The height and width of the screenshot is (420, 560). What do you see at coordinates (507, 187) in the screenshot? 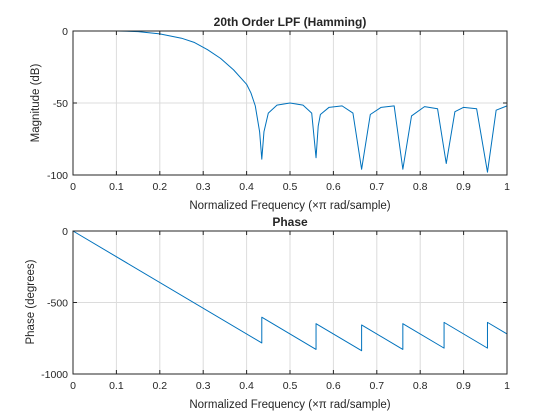
I see `magnitude-x-tick-label: 1` at bounding box center [507, 187].